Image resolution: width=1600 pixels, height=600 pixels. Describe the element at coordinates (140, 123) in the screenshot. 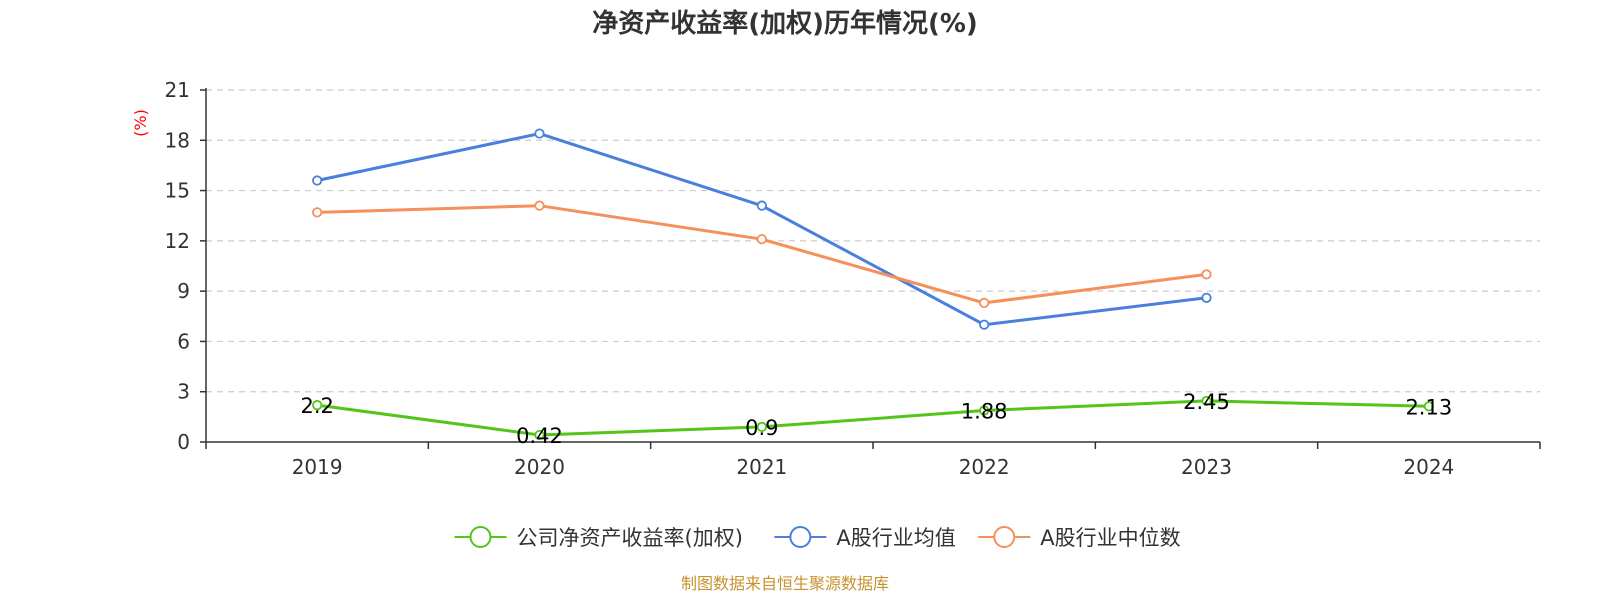

I see `y-axis-label: (%)` at that location.